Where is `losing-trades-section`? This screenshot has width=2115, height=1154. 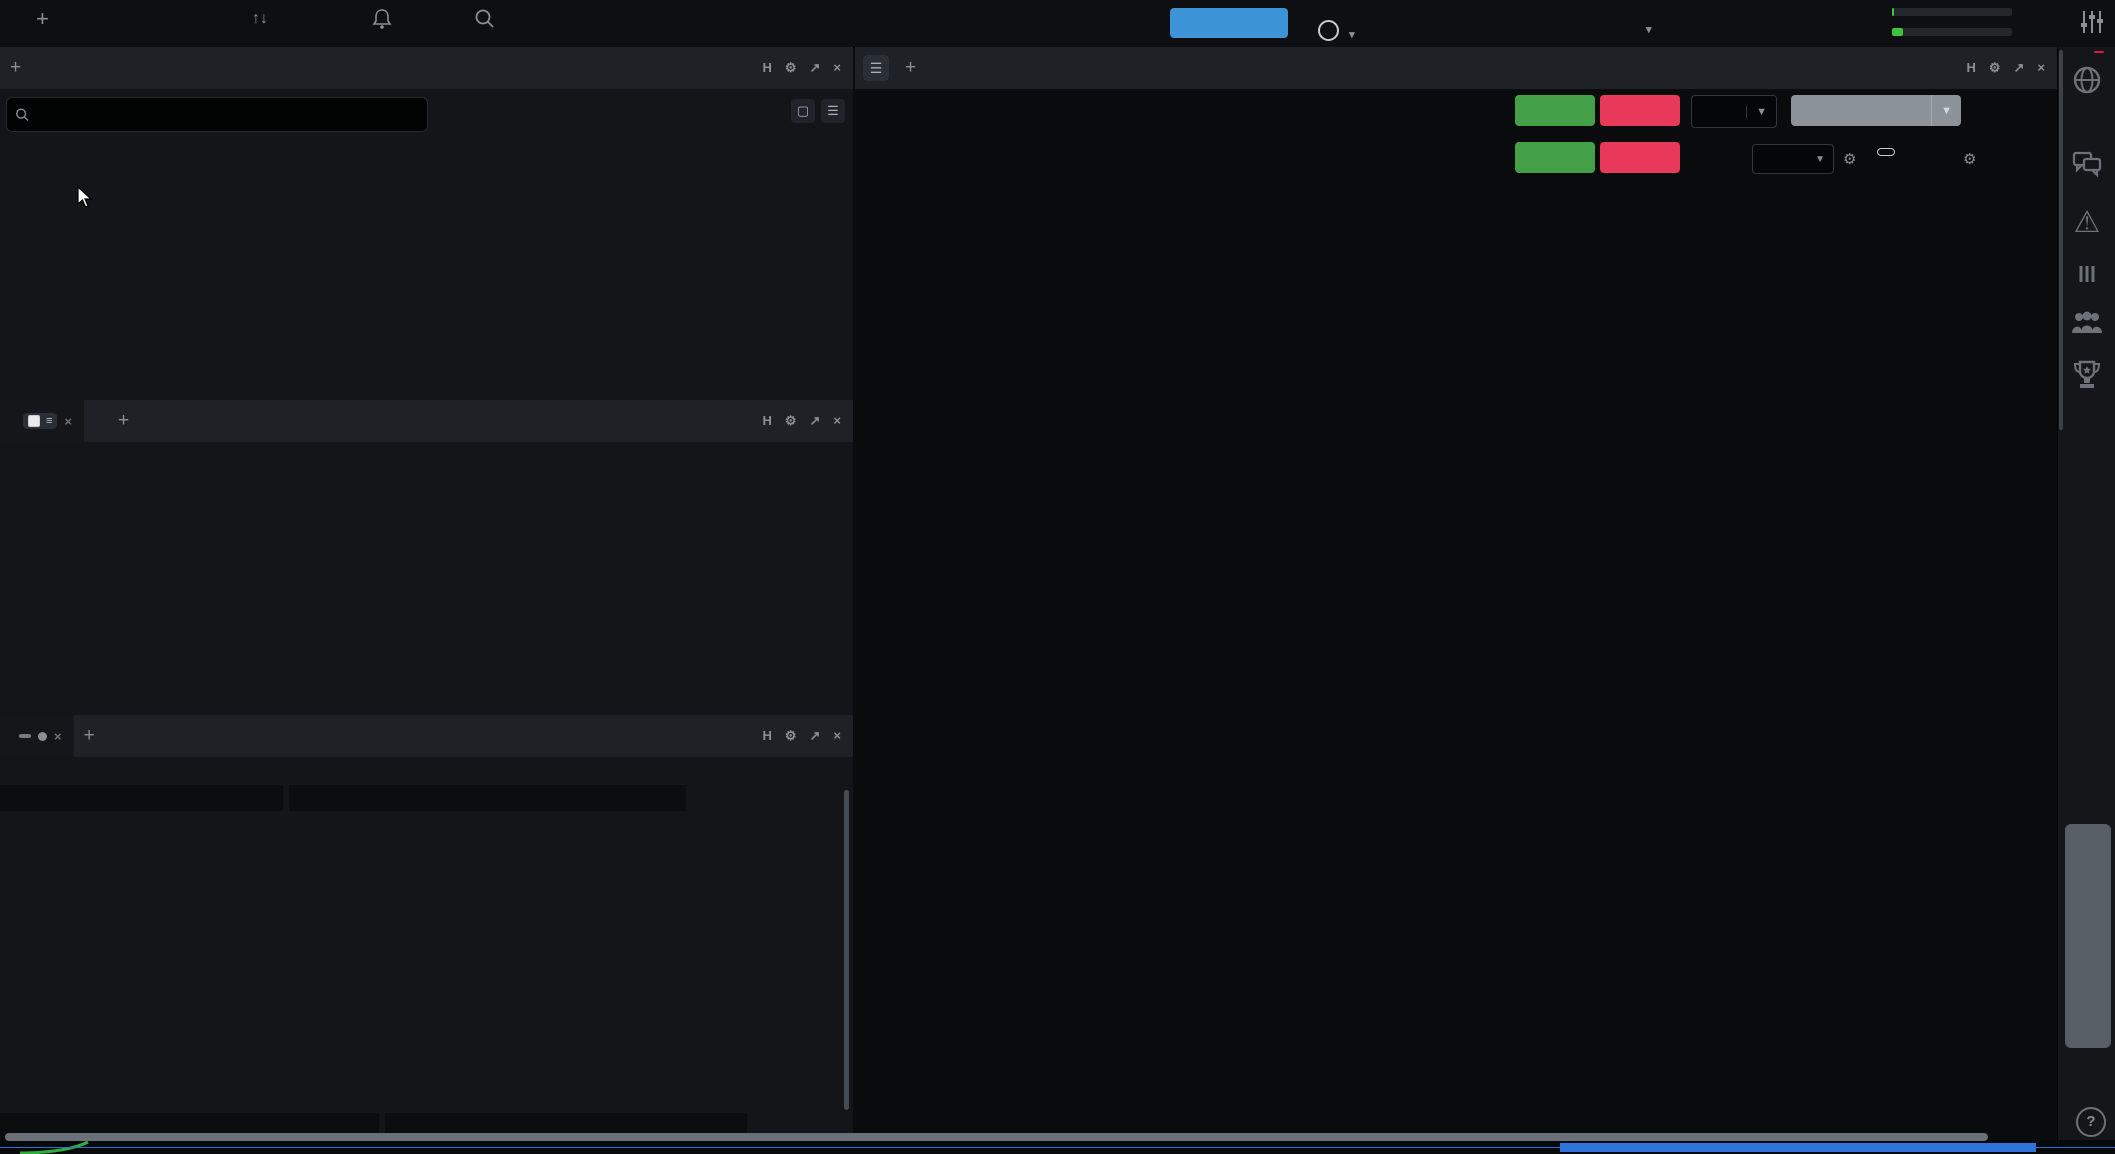 losing-trades-section is located at coordinates (189, 1124).